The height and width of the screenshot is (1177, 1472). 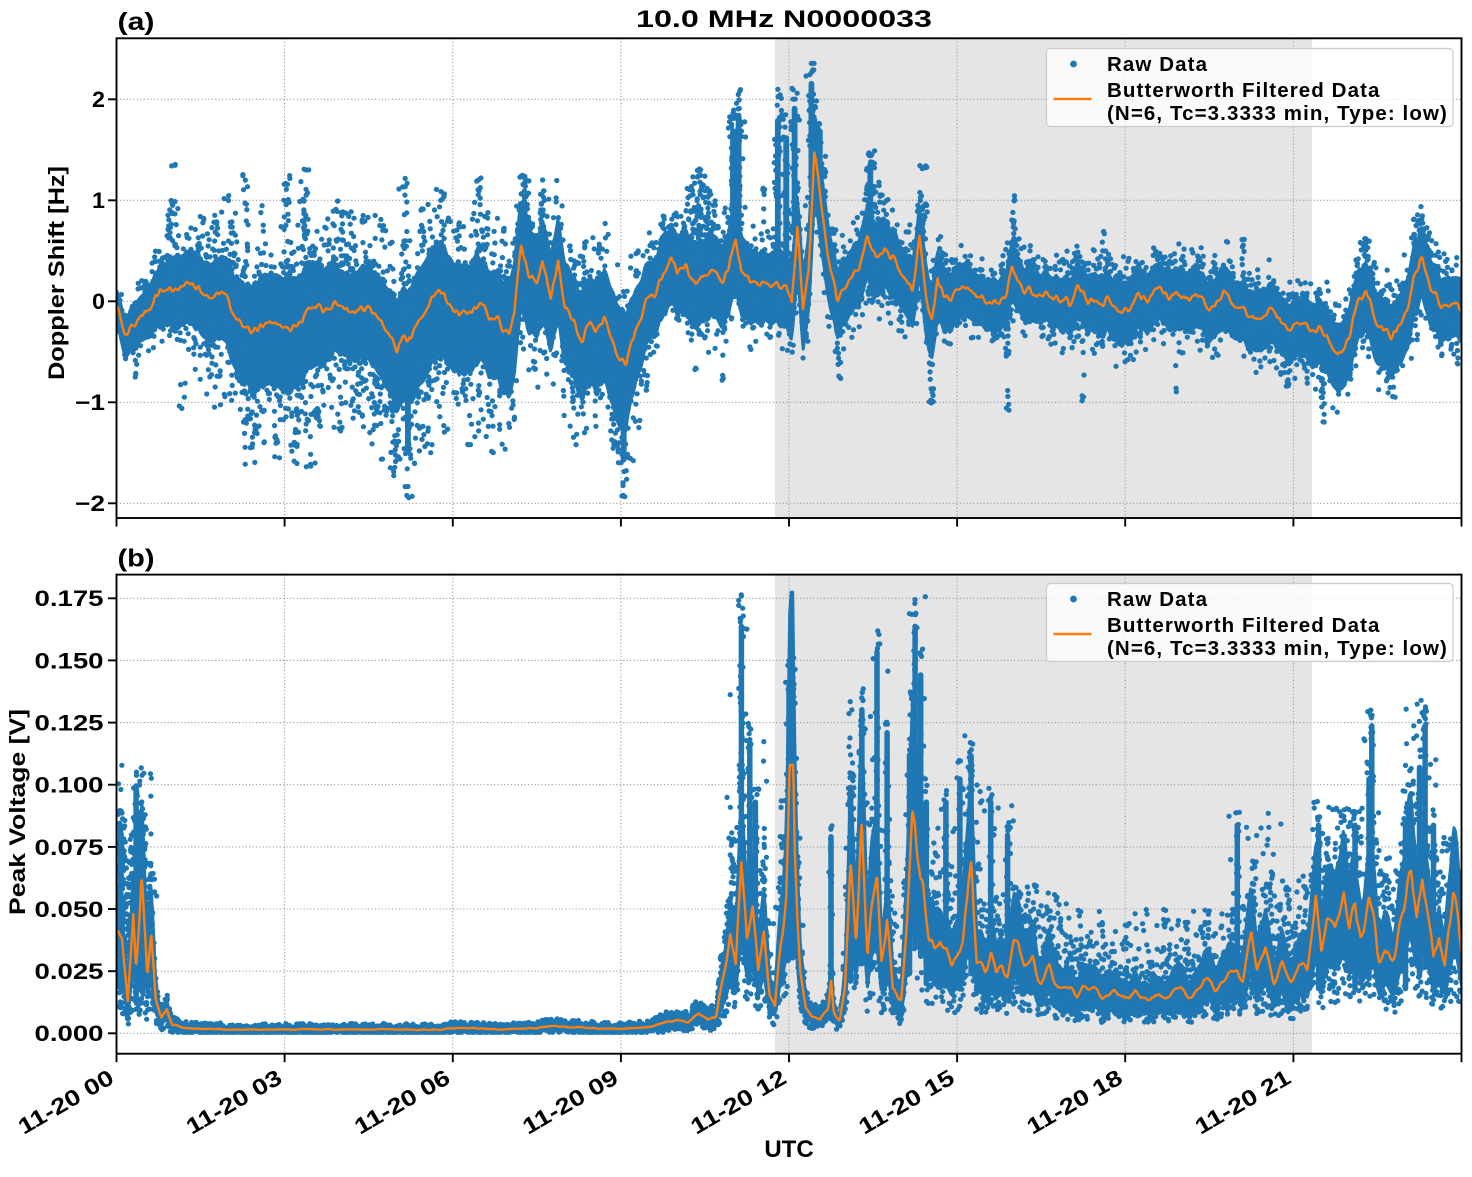 I want to click on svg-text: 1, so click(x=98, y=200).